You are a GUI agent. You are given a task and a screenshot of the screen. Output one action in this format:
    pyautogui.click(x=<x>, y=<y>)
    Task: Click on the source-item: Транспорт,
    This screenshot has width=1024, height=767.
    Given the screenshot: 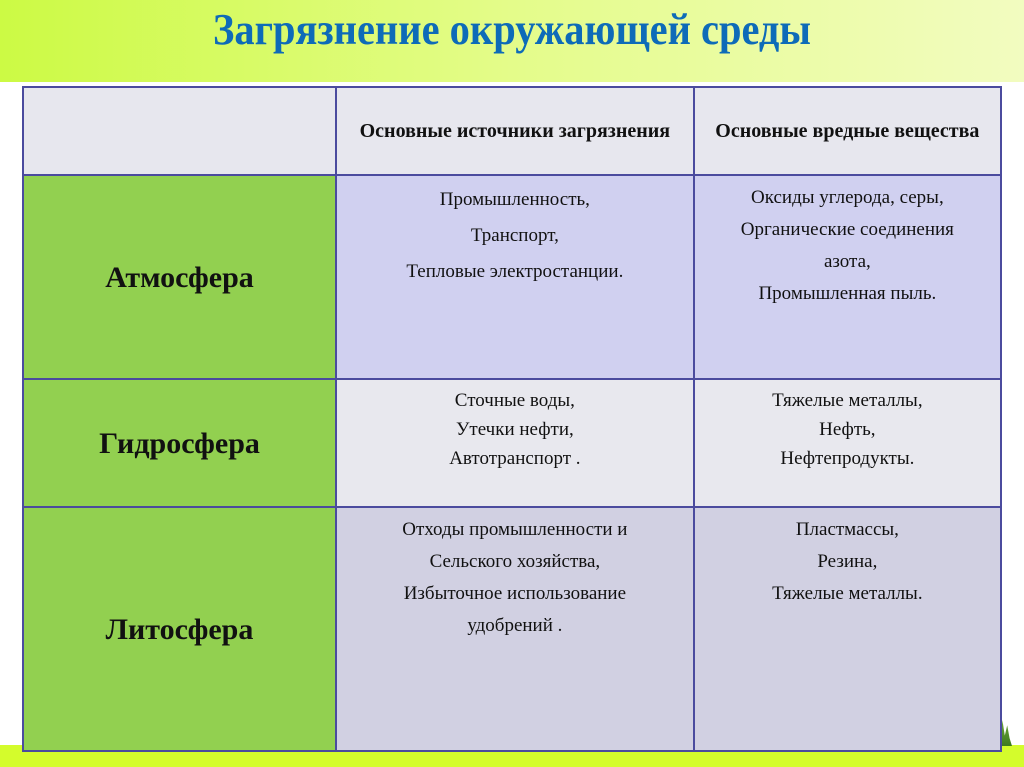 What is the action you would take?
    pyautogui.click(x=514, y=235)
    